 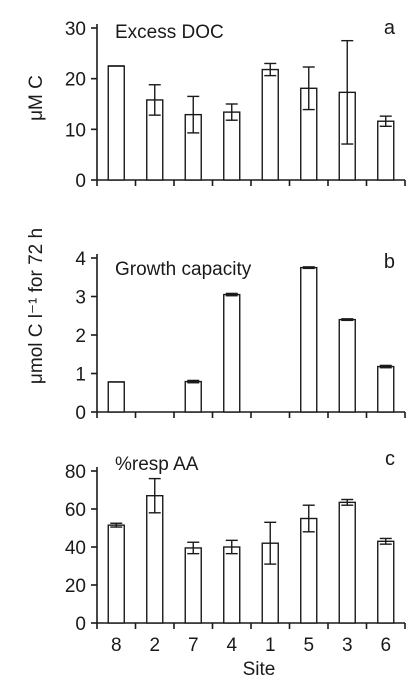 I want to click on x-tick-label: 5, so click(x=308, y=645).